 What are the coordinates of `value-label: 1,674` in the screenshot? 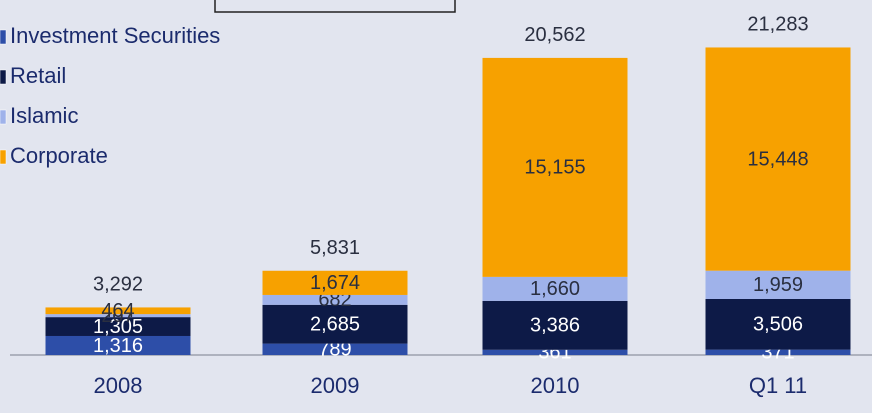 It's located at (335, 283).